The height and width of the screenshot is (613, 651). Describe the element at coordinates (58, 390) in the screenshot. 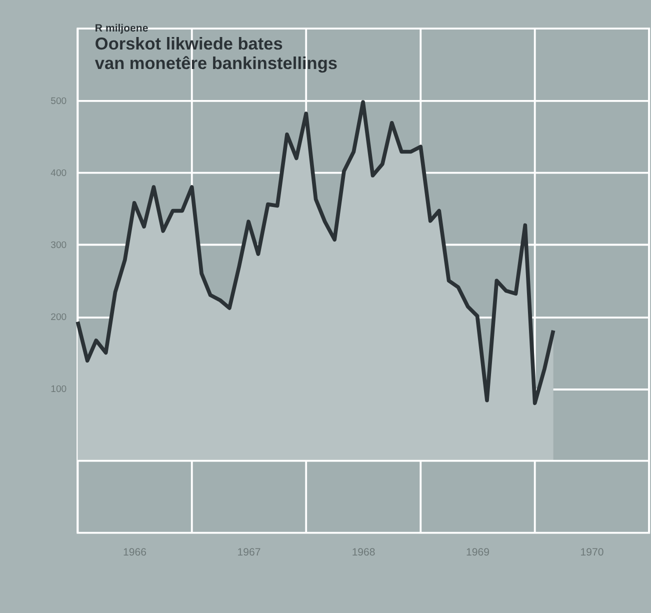

I see `y-tick-label: 100` at that location.